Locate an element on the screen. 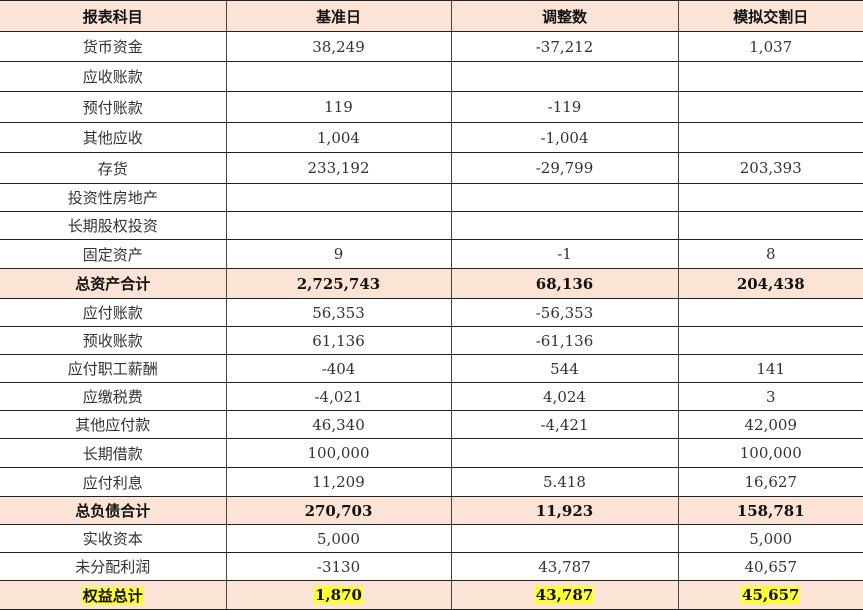  cell-adjust: -37,212 is located at coordinates (565, 46).